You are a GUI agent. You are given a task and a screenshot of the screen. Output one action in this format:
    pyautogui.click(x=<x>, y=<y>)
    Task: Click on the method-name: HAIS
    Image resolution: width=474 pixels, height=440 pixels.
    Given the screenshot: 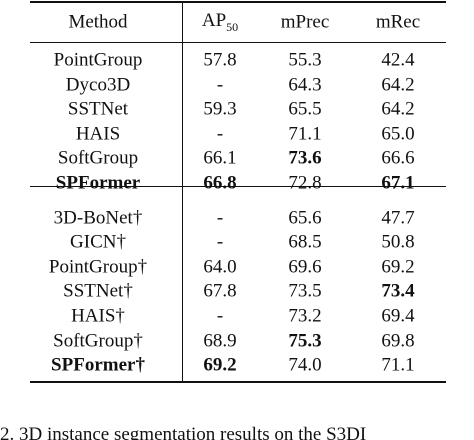 What is the action you would take?
    pyautogui.click(x=98, y=134)
    